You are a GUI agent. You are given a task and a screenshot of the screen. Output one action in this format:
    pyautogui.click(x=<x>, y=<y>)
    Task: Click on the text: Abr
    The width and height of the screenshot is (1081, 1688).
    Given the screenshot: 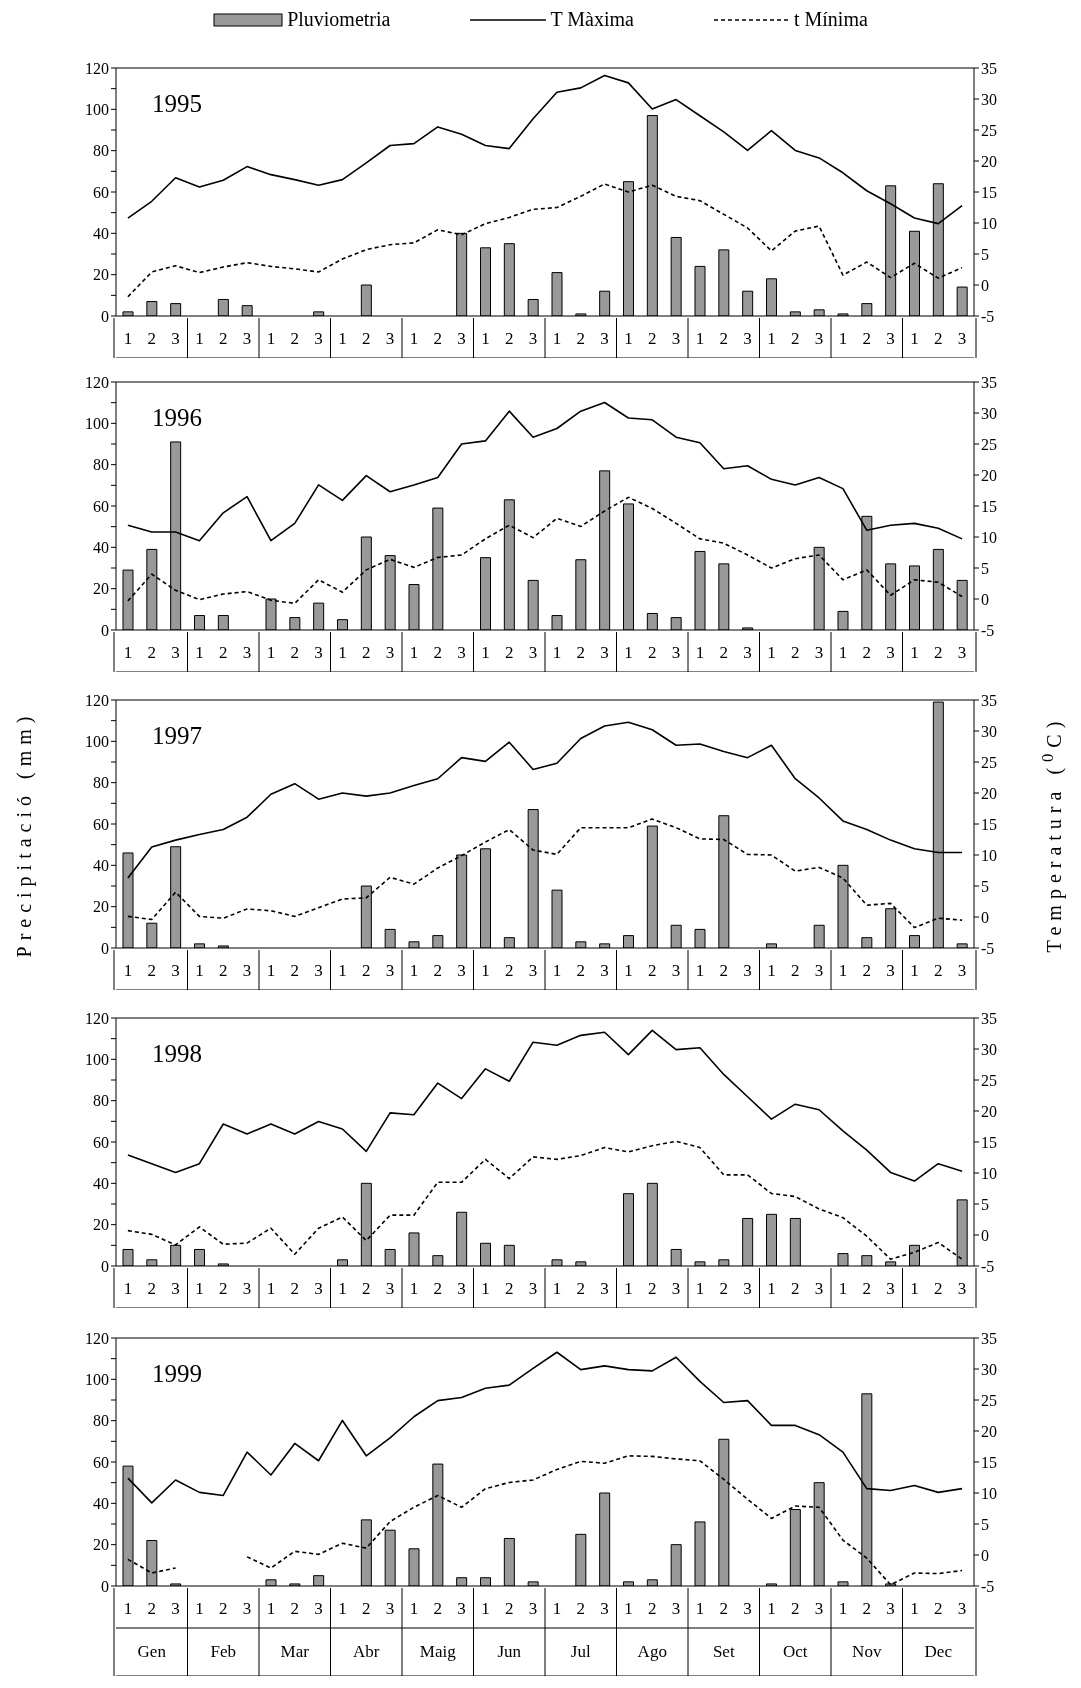 What is the action you would take?
    pyautogui.click(x=366, y=1652)
    